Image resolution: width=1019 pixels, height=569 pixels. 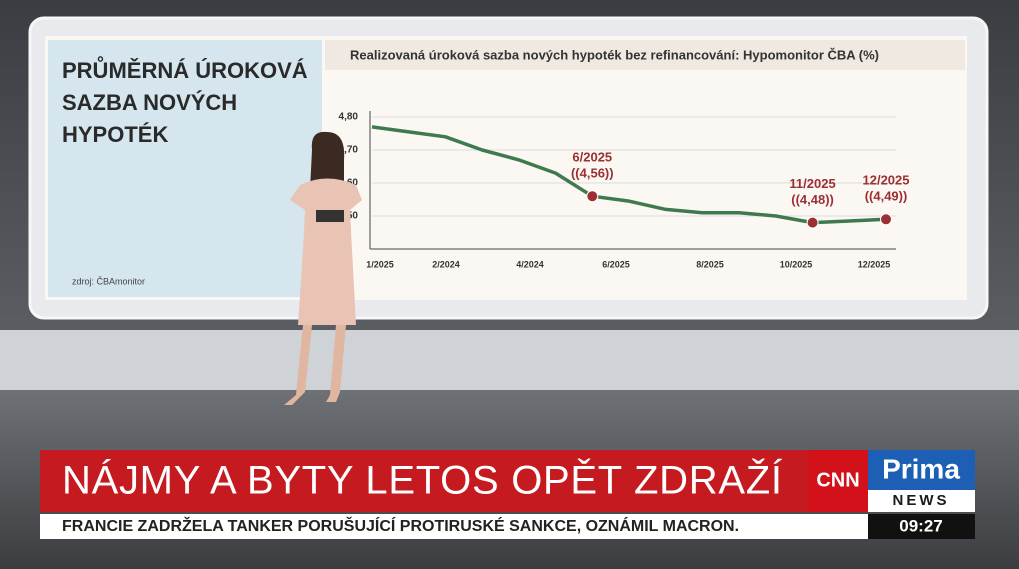 I want to click on clock-bg, so click(x=921, y=526).